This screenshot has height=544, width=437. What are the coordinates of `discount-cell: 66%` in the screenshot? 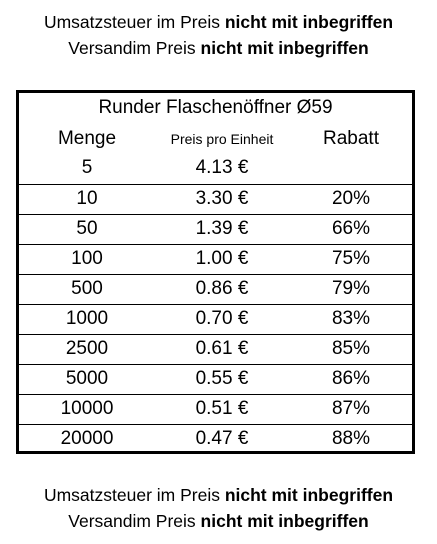 It's located at (351, 228).